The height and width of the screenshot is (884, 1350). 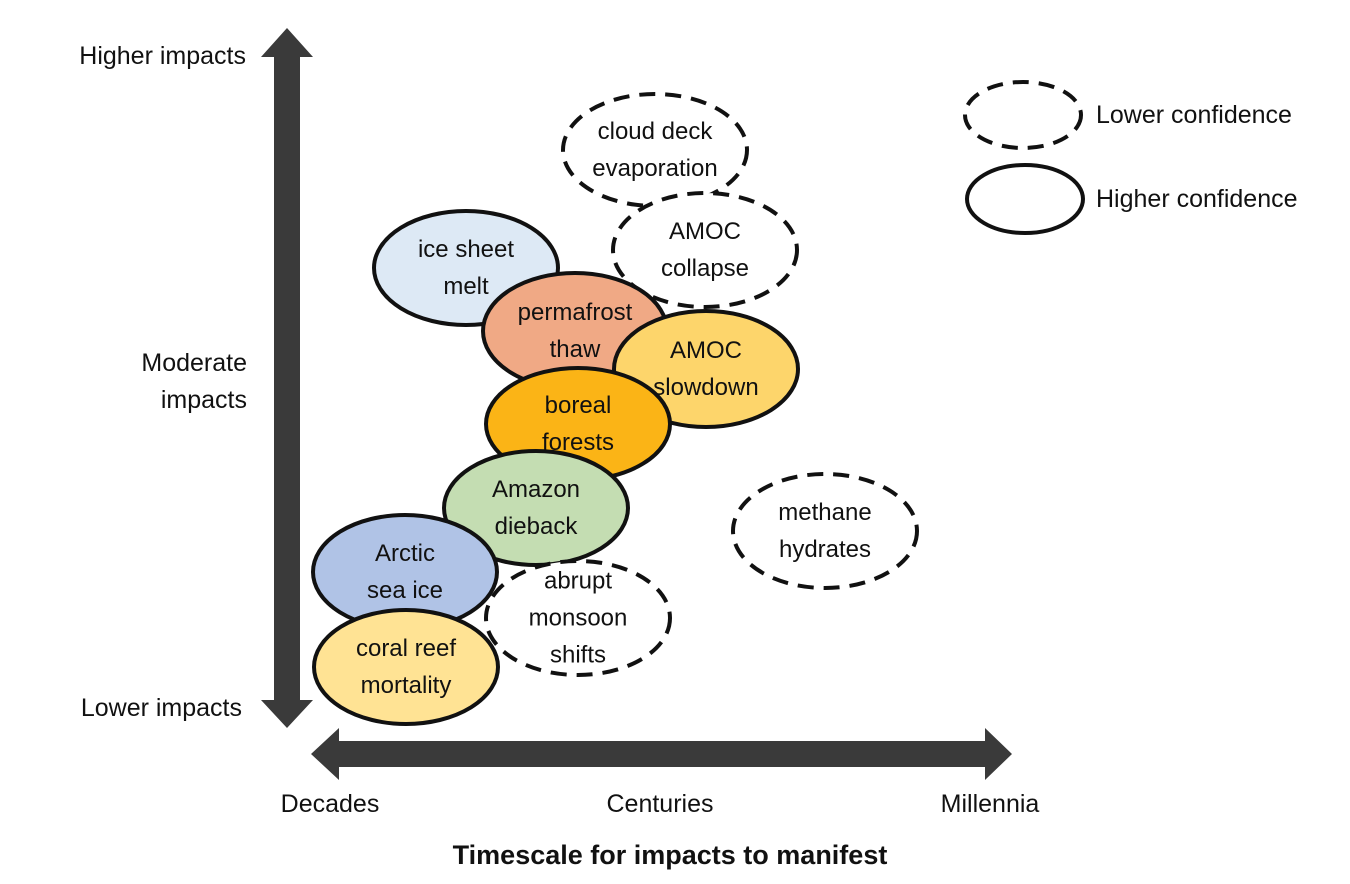 What do you see at coordinates (660, 804) in the screenshot?
I see `x-tick-centuries: Centuries` at bounding box center [660, 804].